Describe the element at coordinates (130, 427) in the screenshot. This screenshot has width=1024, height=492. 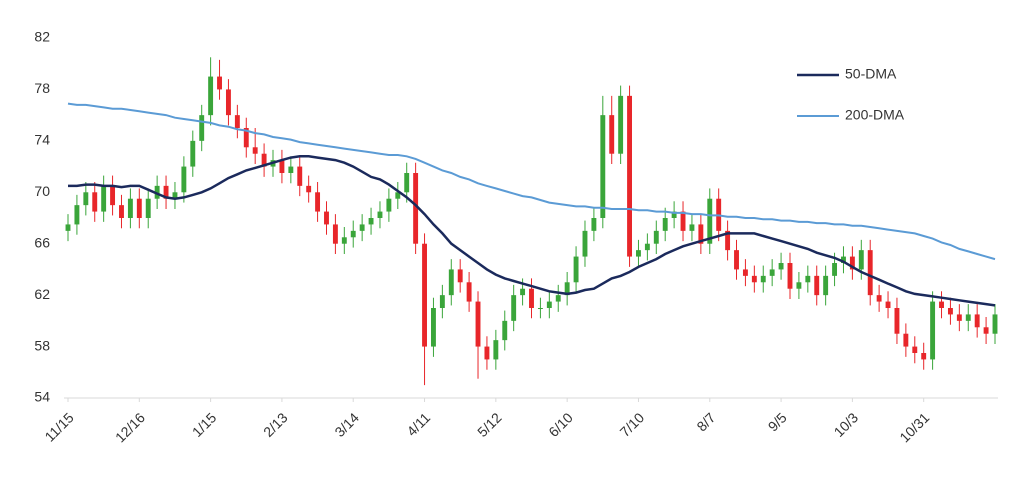
I see `x-tick-label: 12/16` at that location.